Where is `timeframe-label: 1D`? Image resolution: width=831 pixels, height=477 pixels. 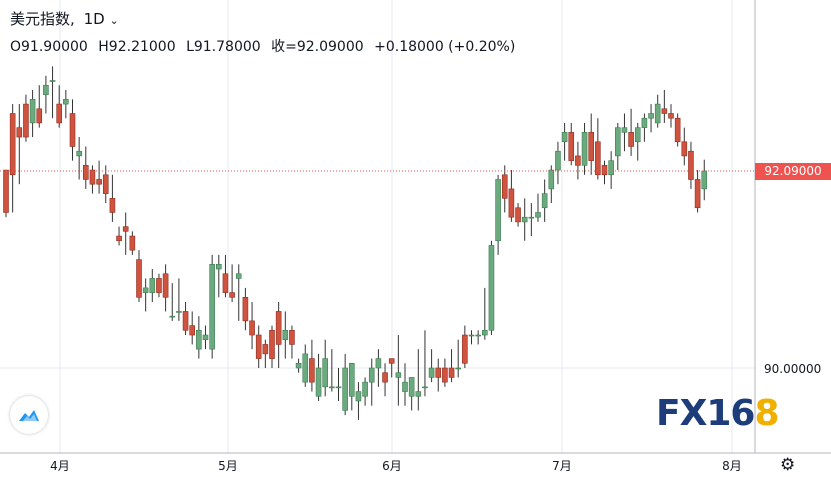 timeframe-label: 1D is located at coordinates (94, 19).